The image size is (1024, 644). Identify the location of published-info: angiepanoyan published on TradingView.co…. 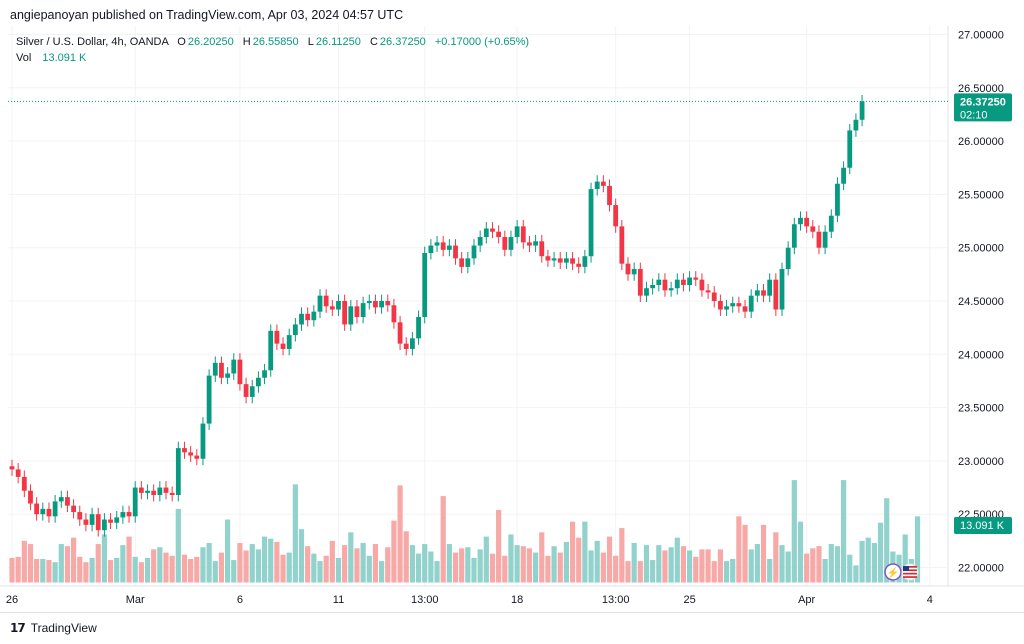
(207, 15).